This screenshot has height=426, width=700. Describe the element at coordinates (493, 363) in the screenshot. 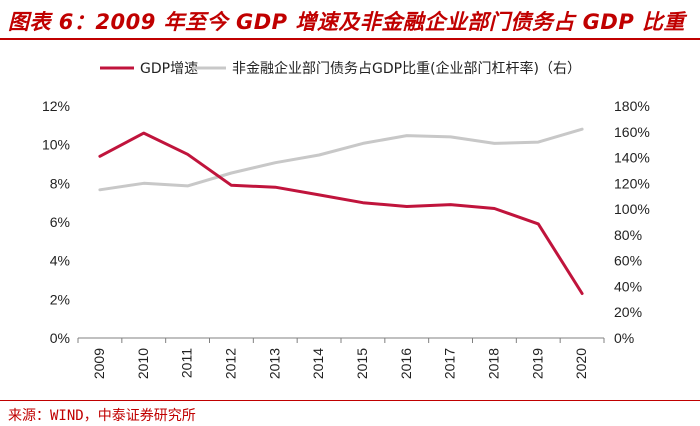

I see `x-tick-label: 2018` at that location.